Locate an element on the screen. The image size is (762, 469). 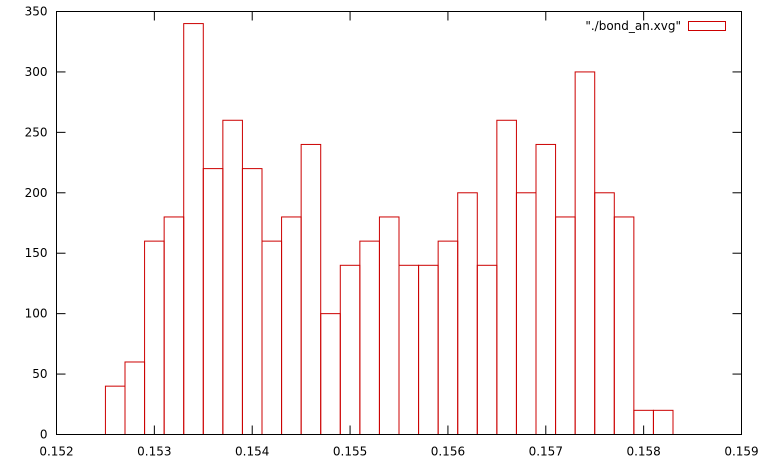
x-tick-label: 0.157 is located at coordinates (546, 452).